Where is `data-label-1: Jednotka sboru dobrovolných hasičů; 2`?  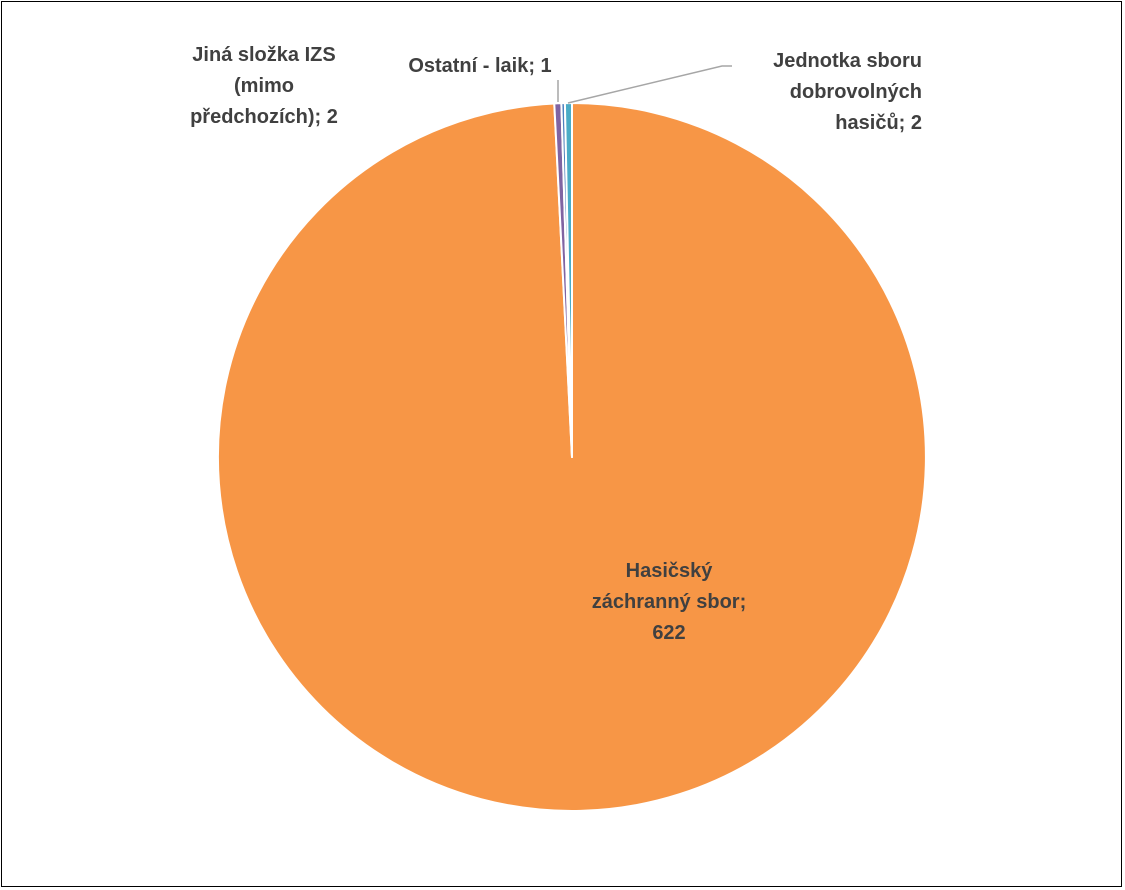 data-label-1: Jednotka sboru dobrovolných hasičů; 2 is located at coordinates (847, 92).